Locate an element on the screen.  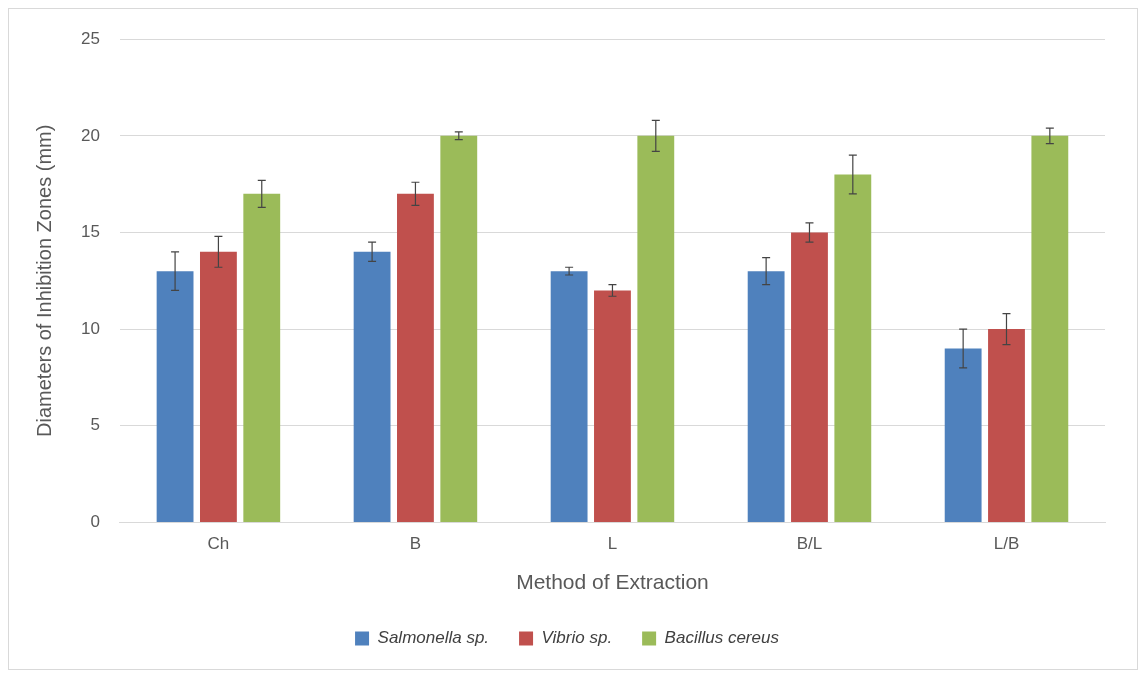
x-tick-label: B/L is located at coordinates (809, 544).